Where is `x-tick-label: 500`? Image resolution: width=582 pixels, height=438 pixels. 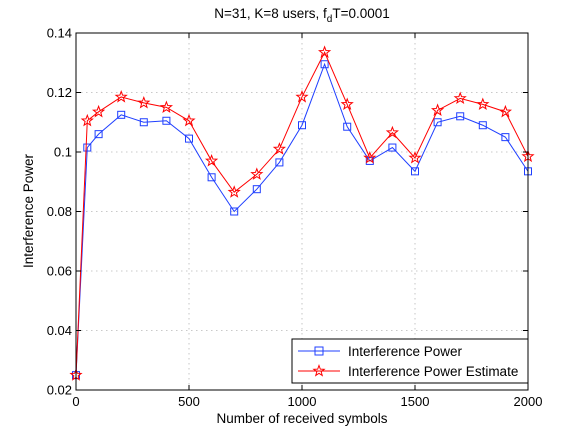
x-tick-label: 500 is located at coordinates (189, 401).